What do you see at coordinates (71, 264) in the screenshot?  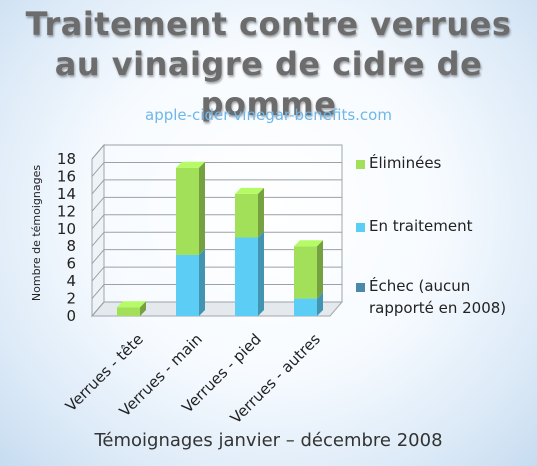 I see `y-tick-label: 6` at bounding box center [71, 264].